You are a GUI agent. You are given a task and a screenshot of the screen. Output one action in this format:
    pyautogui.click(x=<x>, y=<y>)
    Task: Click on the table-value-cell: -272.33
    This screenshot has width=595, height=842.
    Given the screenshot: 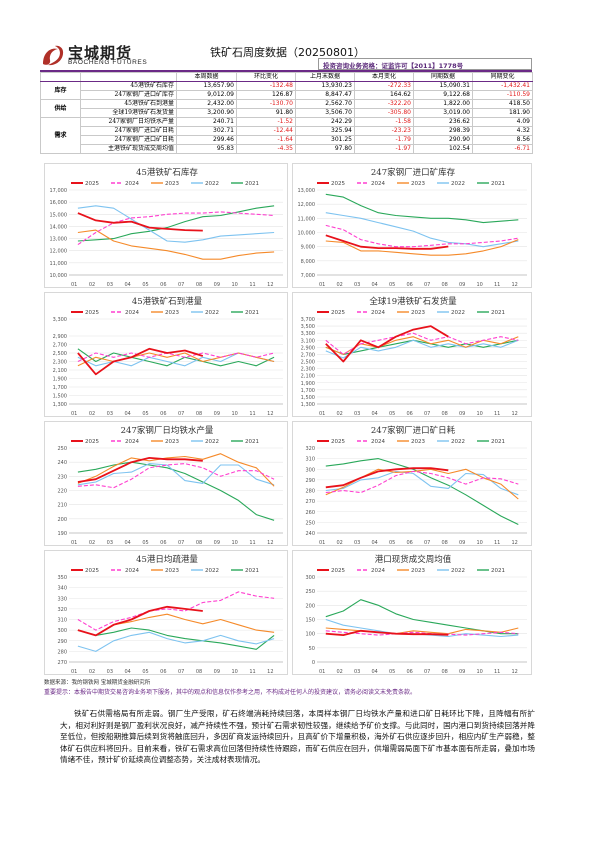 What is the action you would take?
    pyautogui.click(x=384, y=86)
    